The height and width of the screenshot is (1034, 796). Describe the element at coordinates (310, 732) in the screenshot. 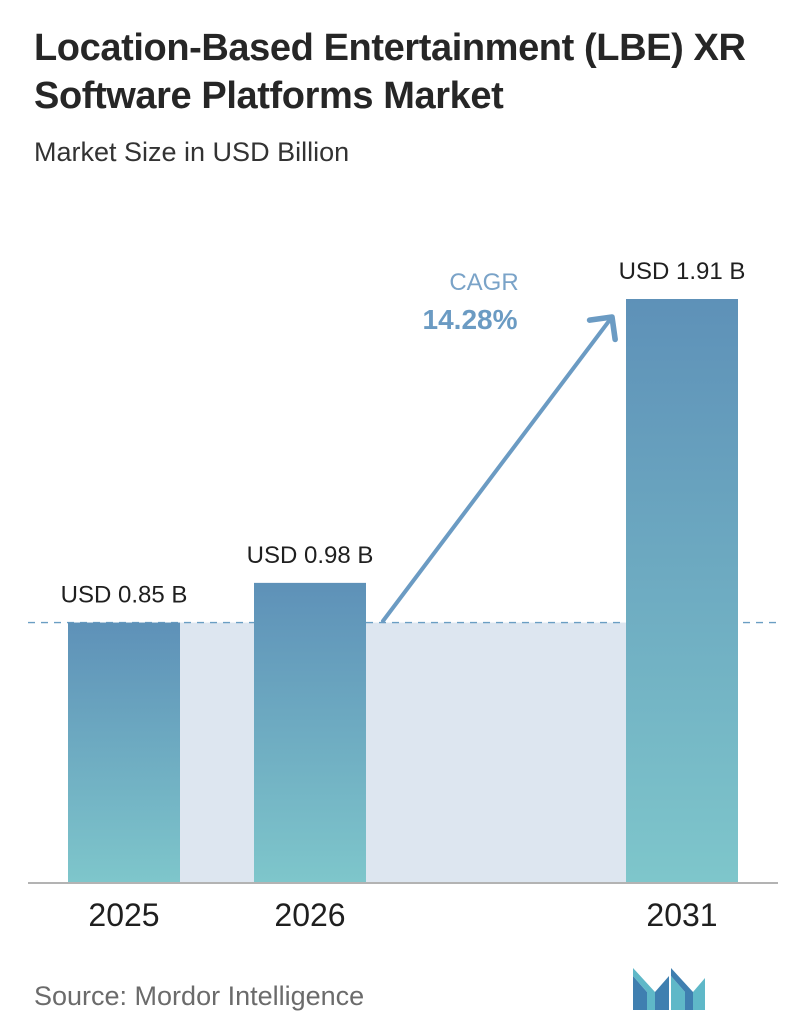

I see `bar-2026` at that location.